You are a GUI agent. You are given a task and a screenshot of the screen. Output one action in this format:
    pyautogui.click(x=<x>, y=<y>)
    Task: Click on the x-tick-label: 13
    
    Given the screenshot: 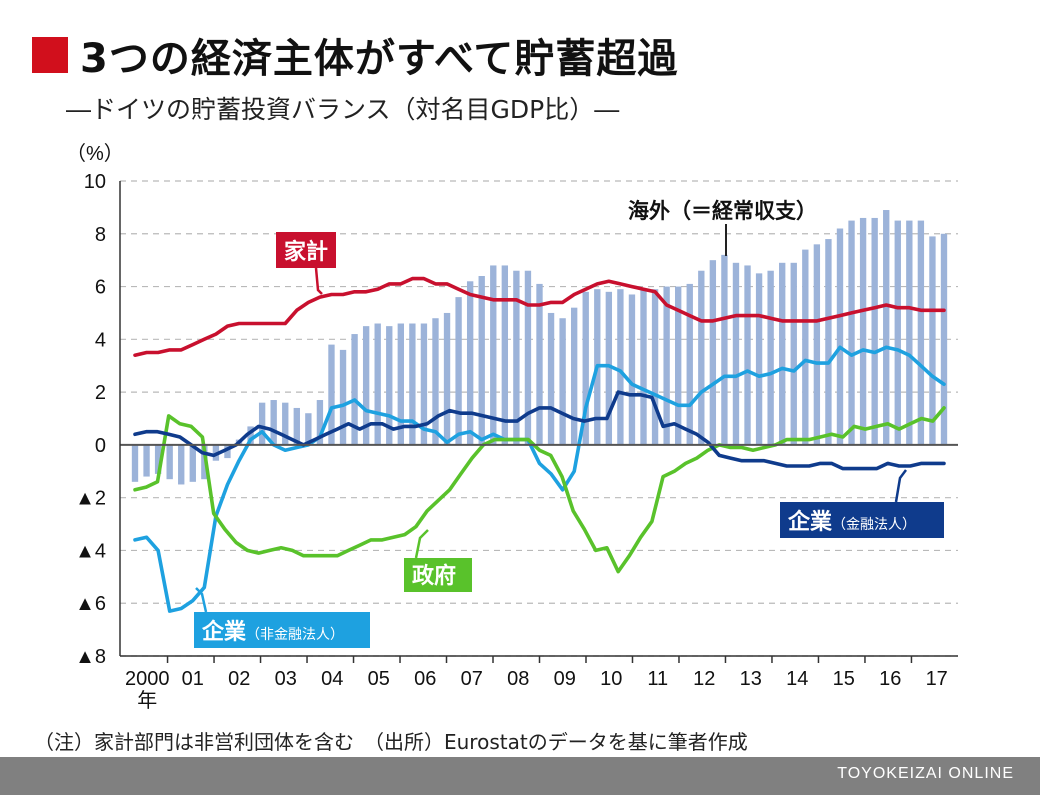 What is the action you would take?
    pyautogui.click(x=751, y=679)
    